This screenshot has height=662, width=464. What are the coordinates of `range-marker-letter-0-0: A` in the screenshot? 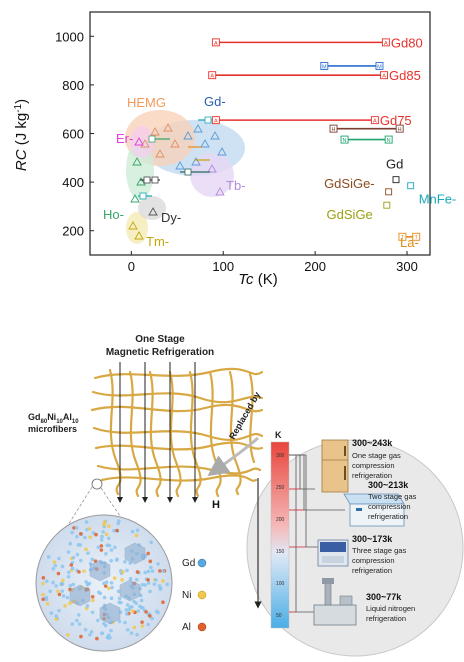 It's located at (216, 44).